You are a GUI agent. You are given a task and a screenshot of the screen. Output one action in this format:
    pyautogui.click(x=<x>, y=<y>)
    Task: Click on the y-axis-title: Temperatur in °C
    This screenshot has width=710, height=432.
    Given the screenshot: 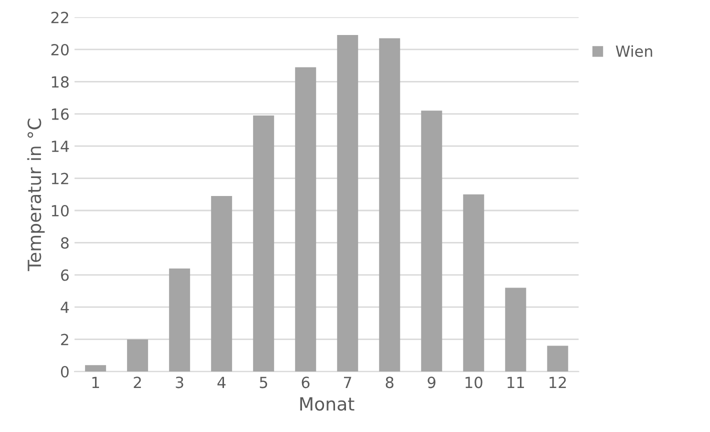 What is the action you would take?
    pyautogui.click(x=36, y=195)
    